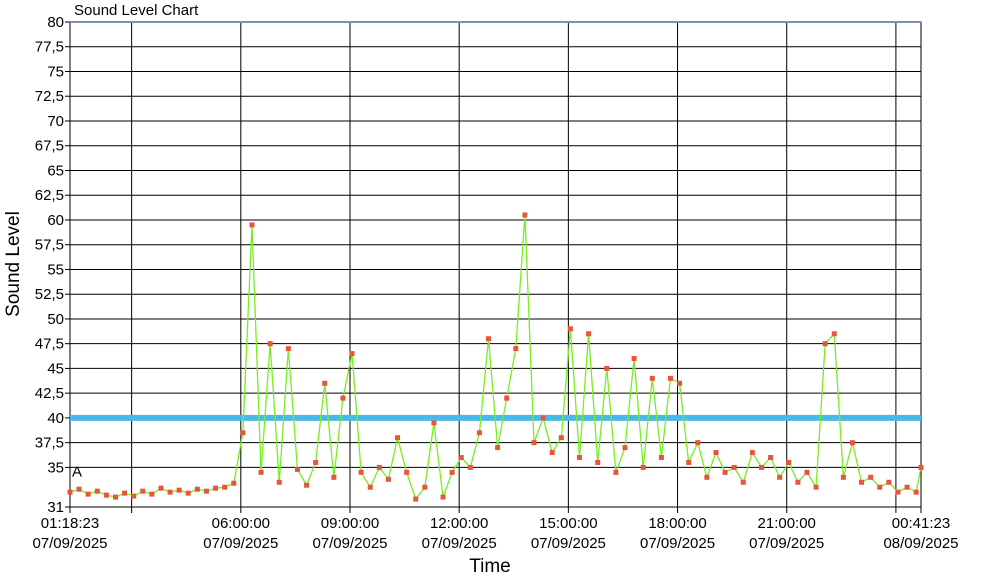  I want to click on y-tick-label: 67,5, so click(49, 146).